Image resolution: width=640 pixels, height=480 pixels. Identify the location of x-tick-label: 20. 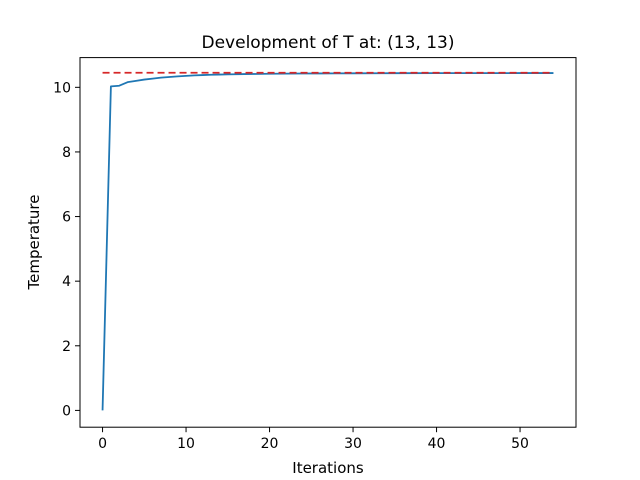
(270, 444).